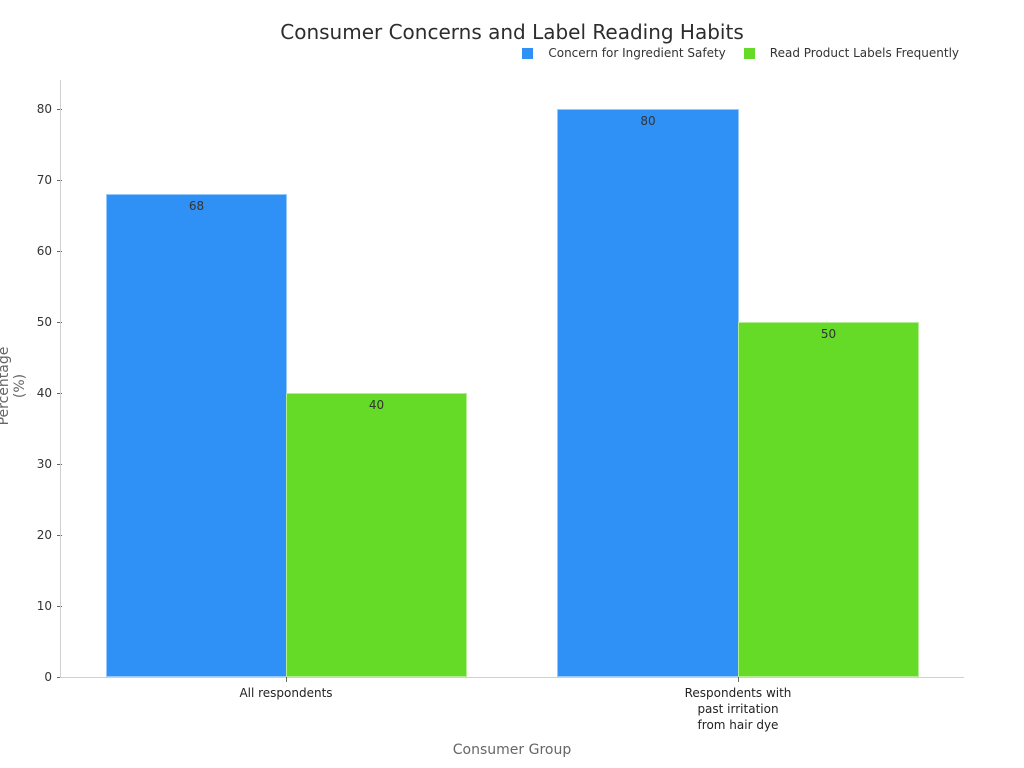  Describe the element at coordinates (512, 677) in the screenshot. I see `x-axis-line` at that location.